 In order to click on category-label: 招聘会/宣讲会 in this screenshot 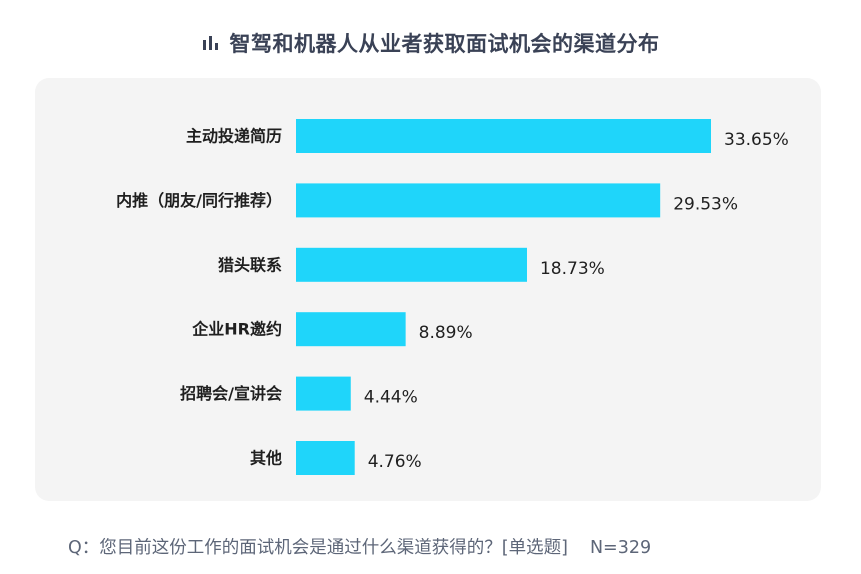, I will do `click(231, 393)`.